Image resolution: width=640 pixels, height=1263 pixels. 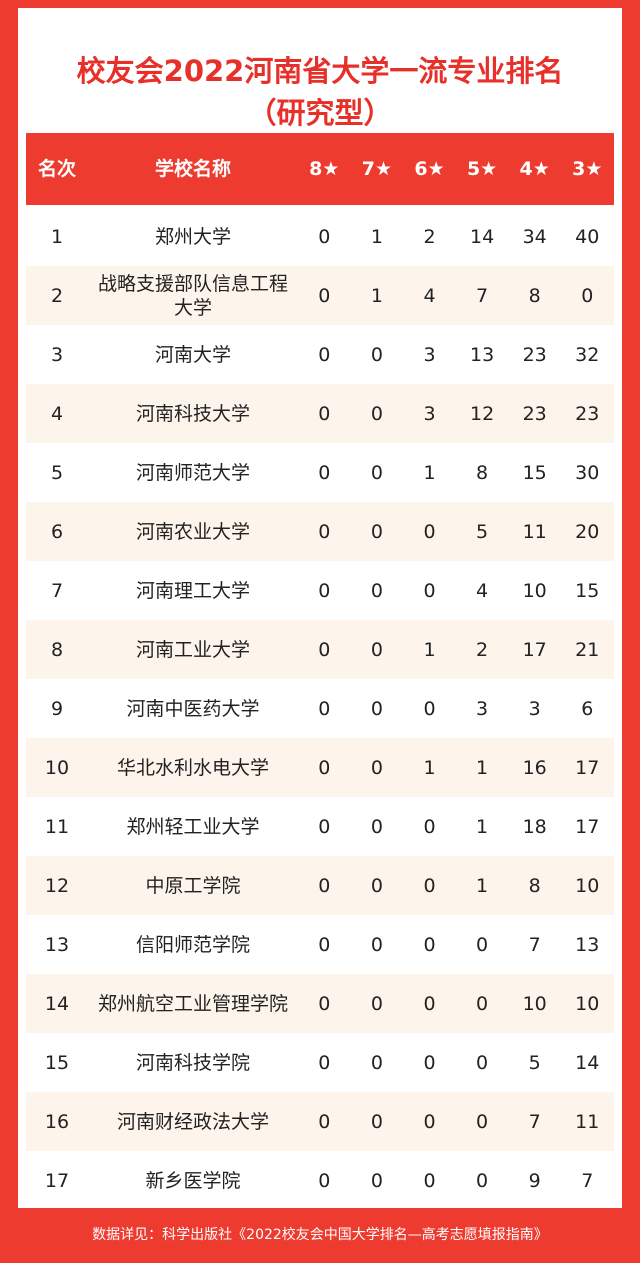 I want to click on table-cell: 郑州轻工业大学, so click(x=193, y=826).